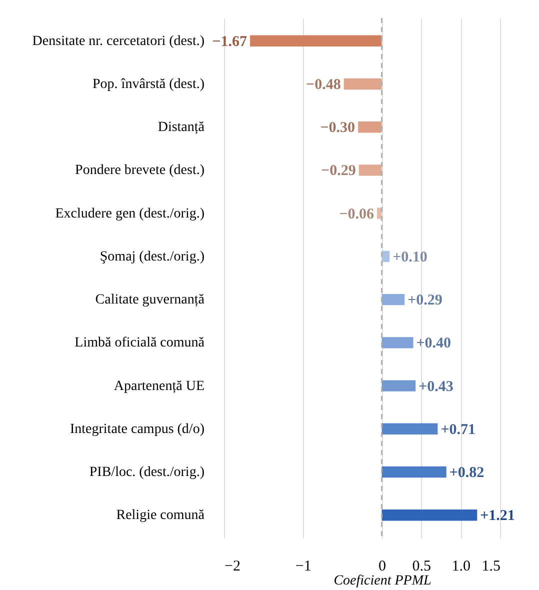 This screenshot has height=590, width=539. I want to click on data-label: −0.30, so click(338, 128).